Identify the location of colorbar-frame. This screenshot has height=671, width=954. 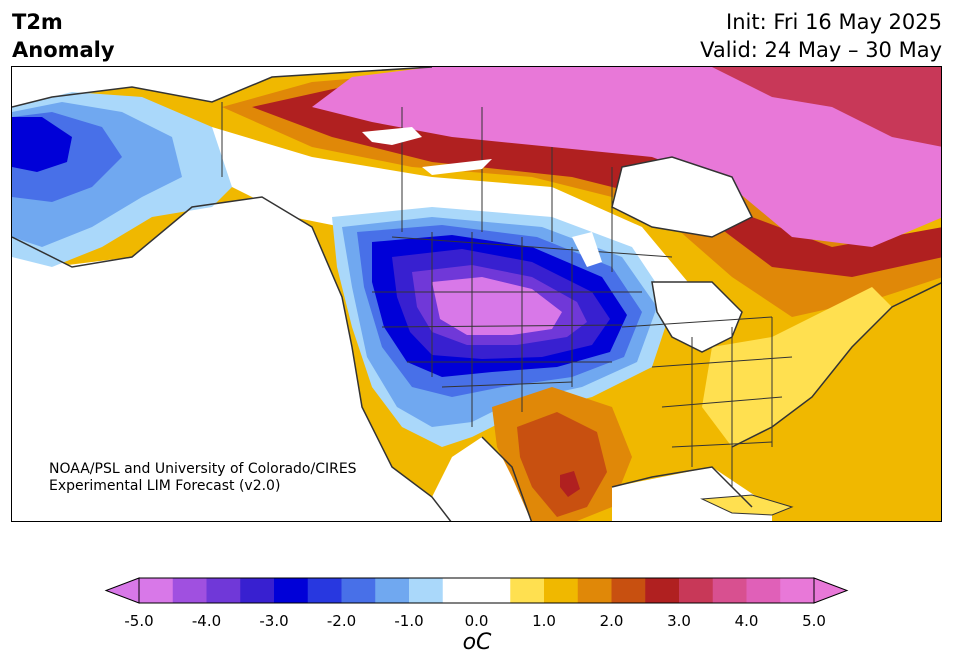
(476, 590).